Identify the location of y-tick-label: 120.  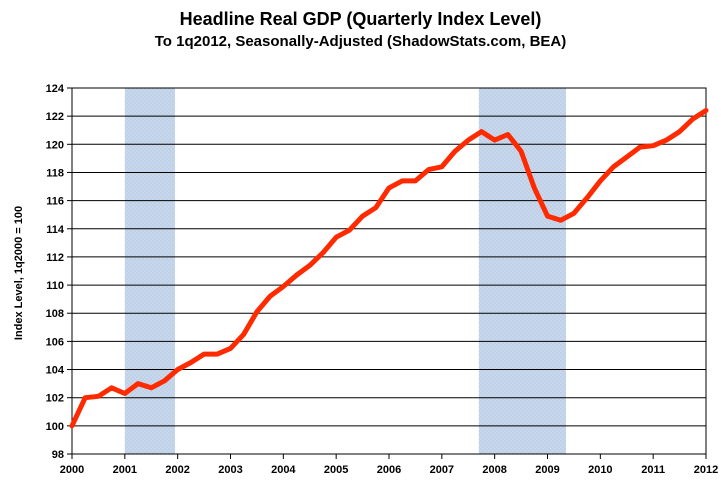
(55, 145).